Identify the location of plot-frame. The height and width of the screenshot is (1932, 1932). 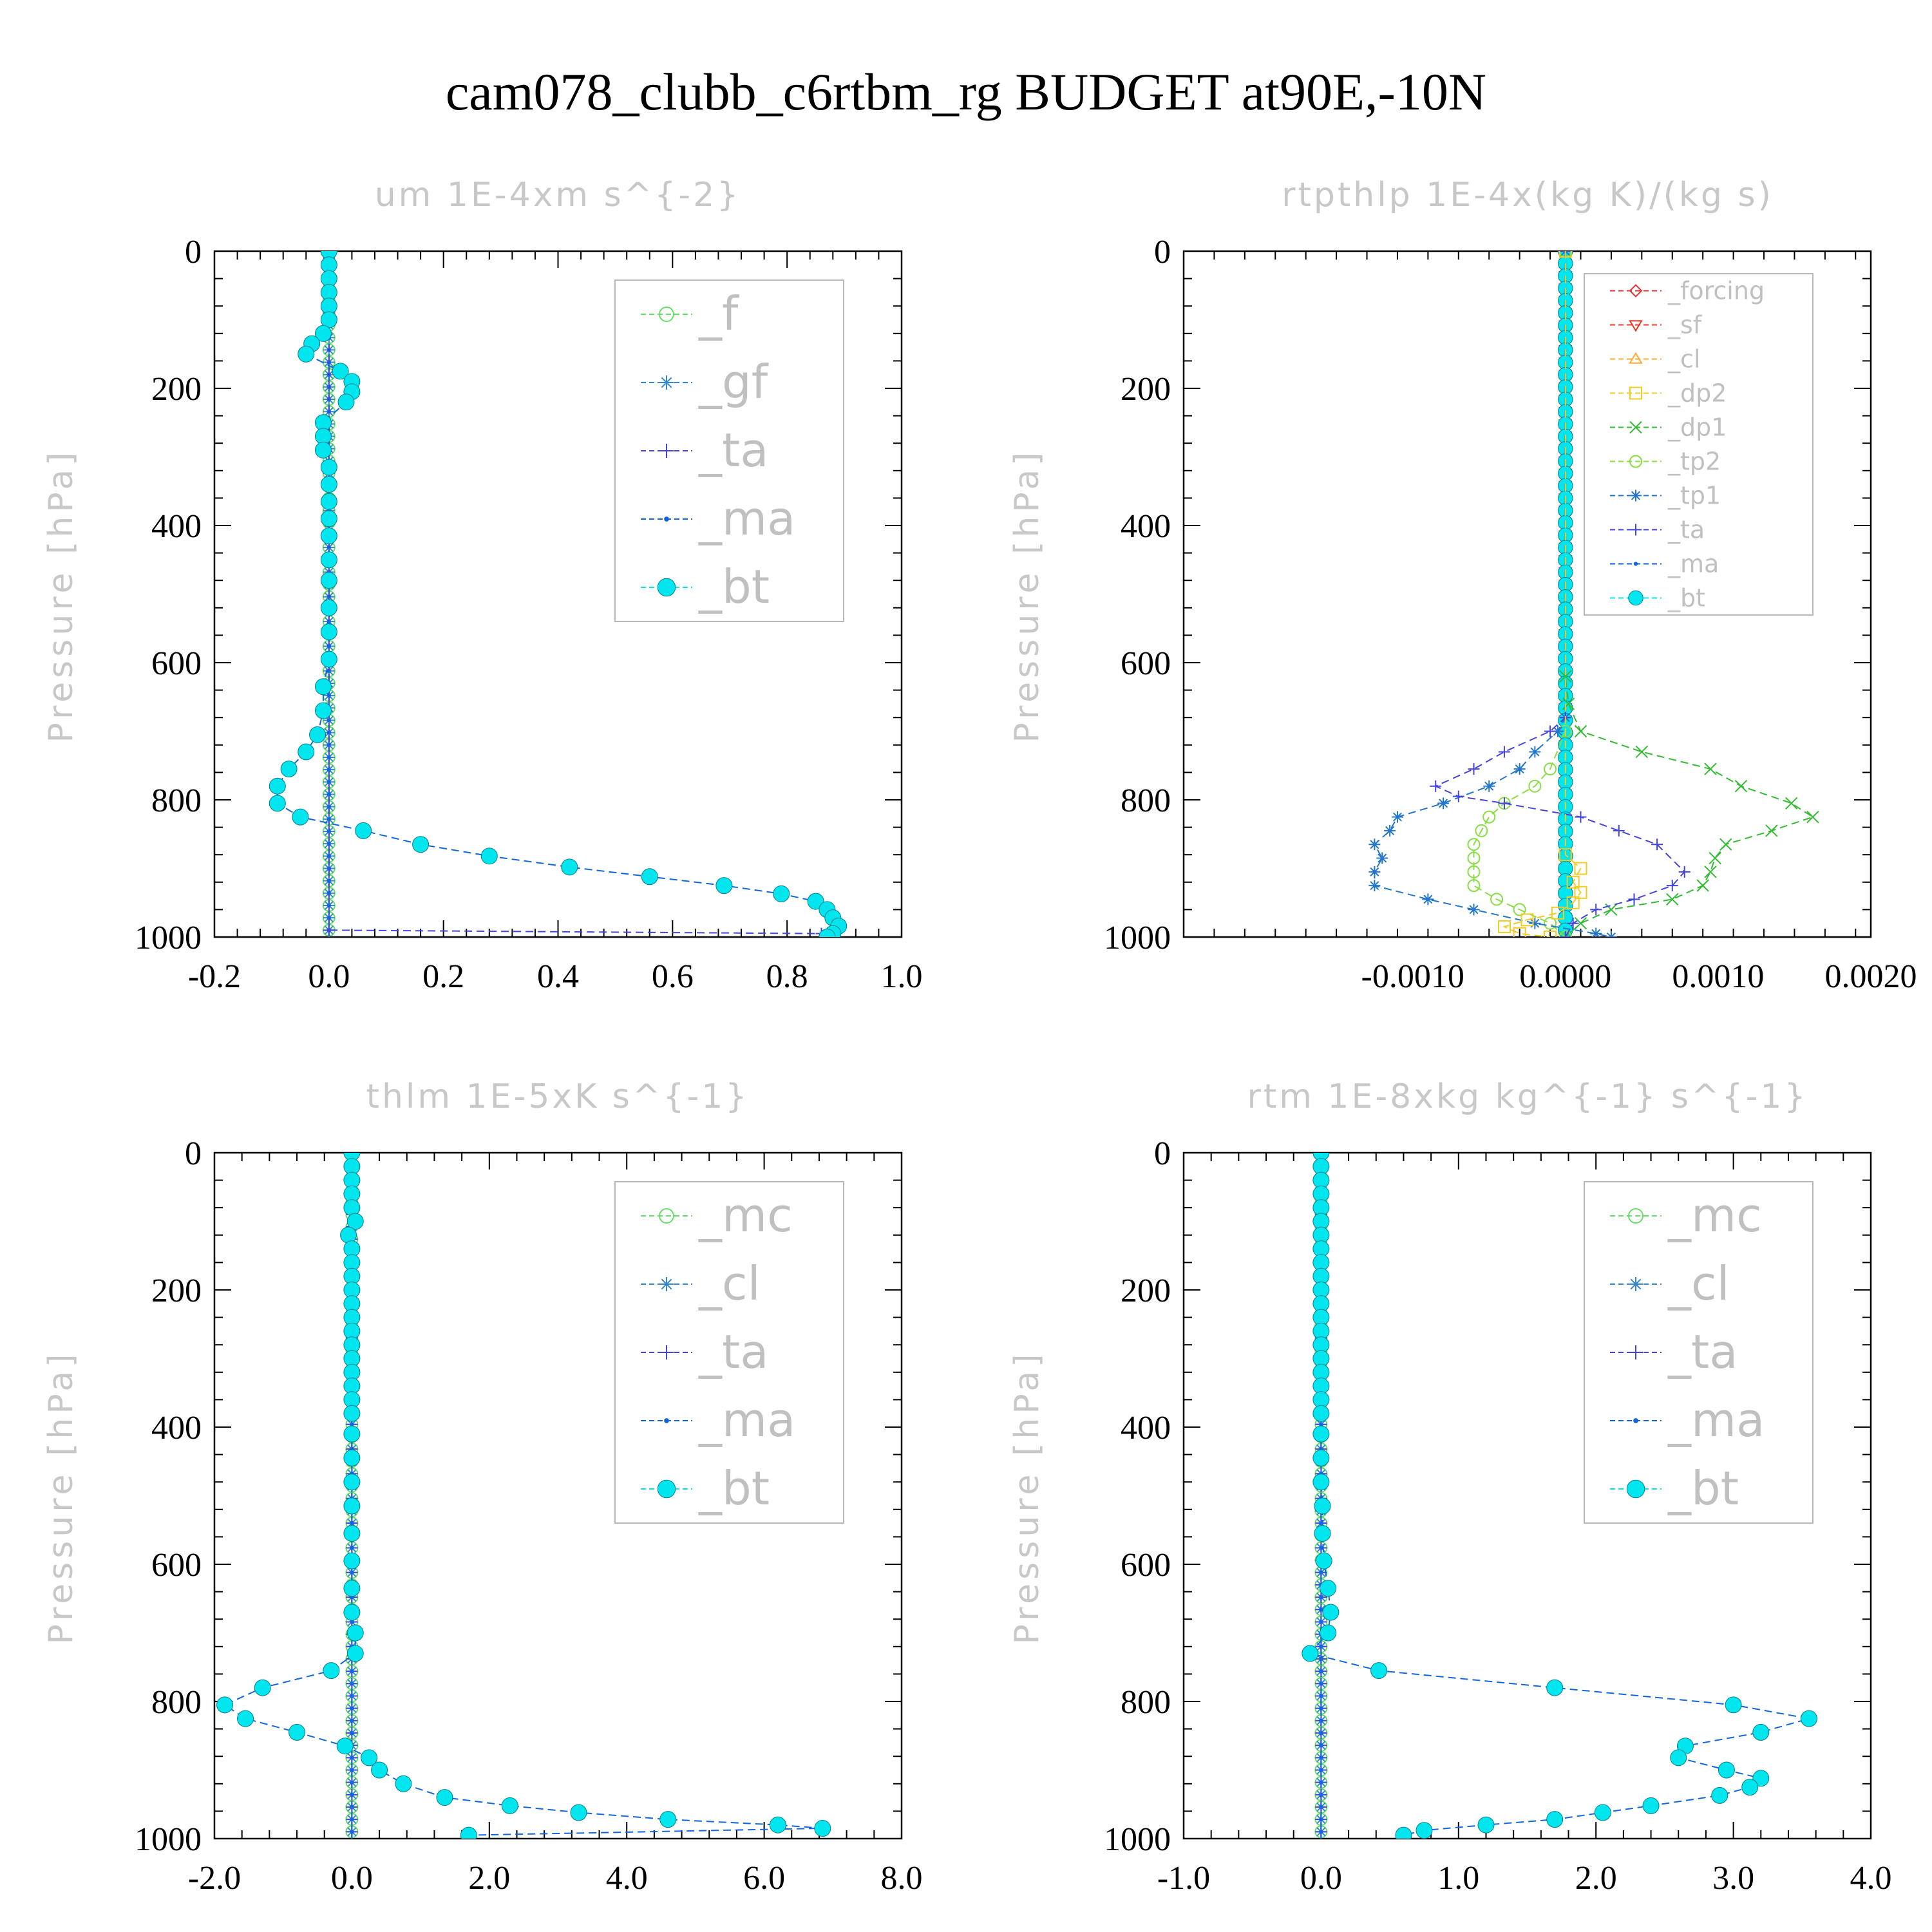
(1527, 1496).